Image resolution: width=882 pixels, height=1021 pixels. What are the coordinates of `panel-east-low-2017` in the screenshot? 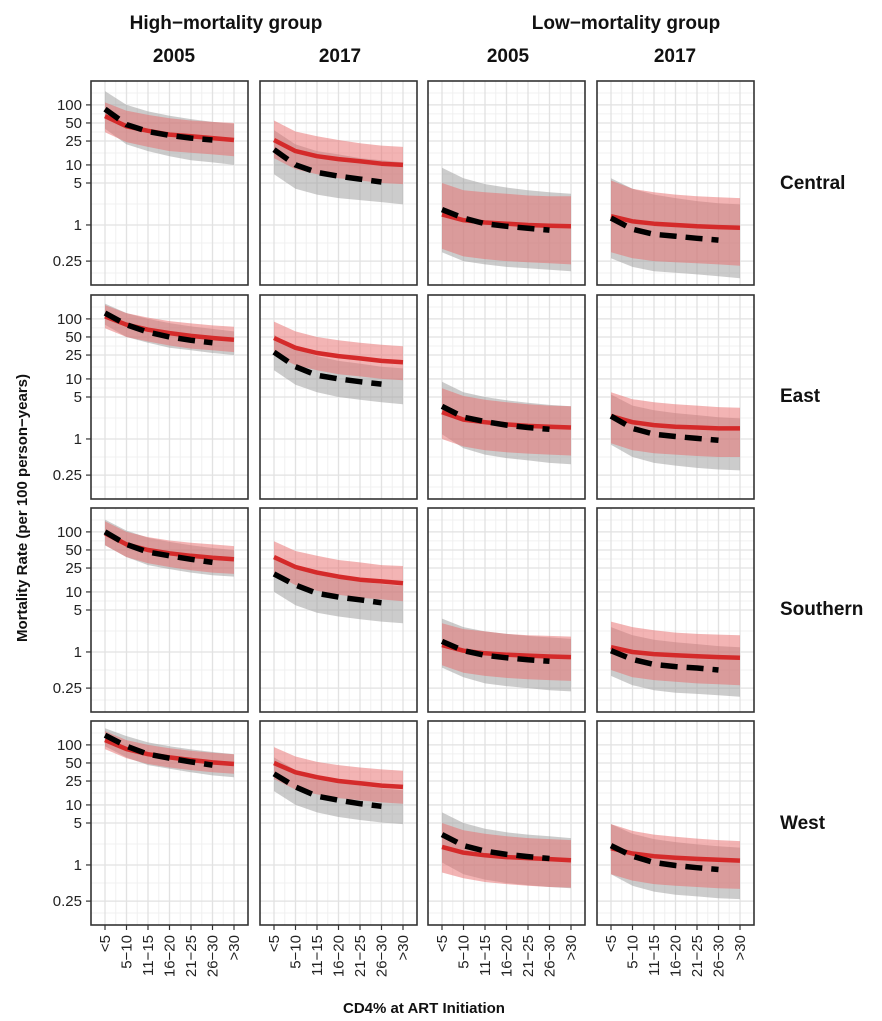 It's located at (675, 397).